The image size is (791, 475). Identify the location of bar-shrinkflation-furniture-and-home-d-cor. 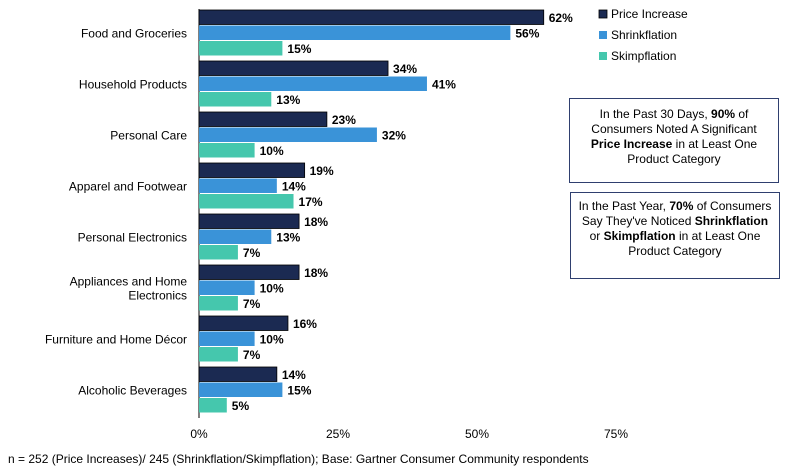
(227, 338).